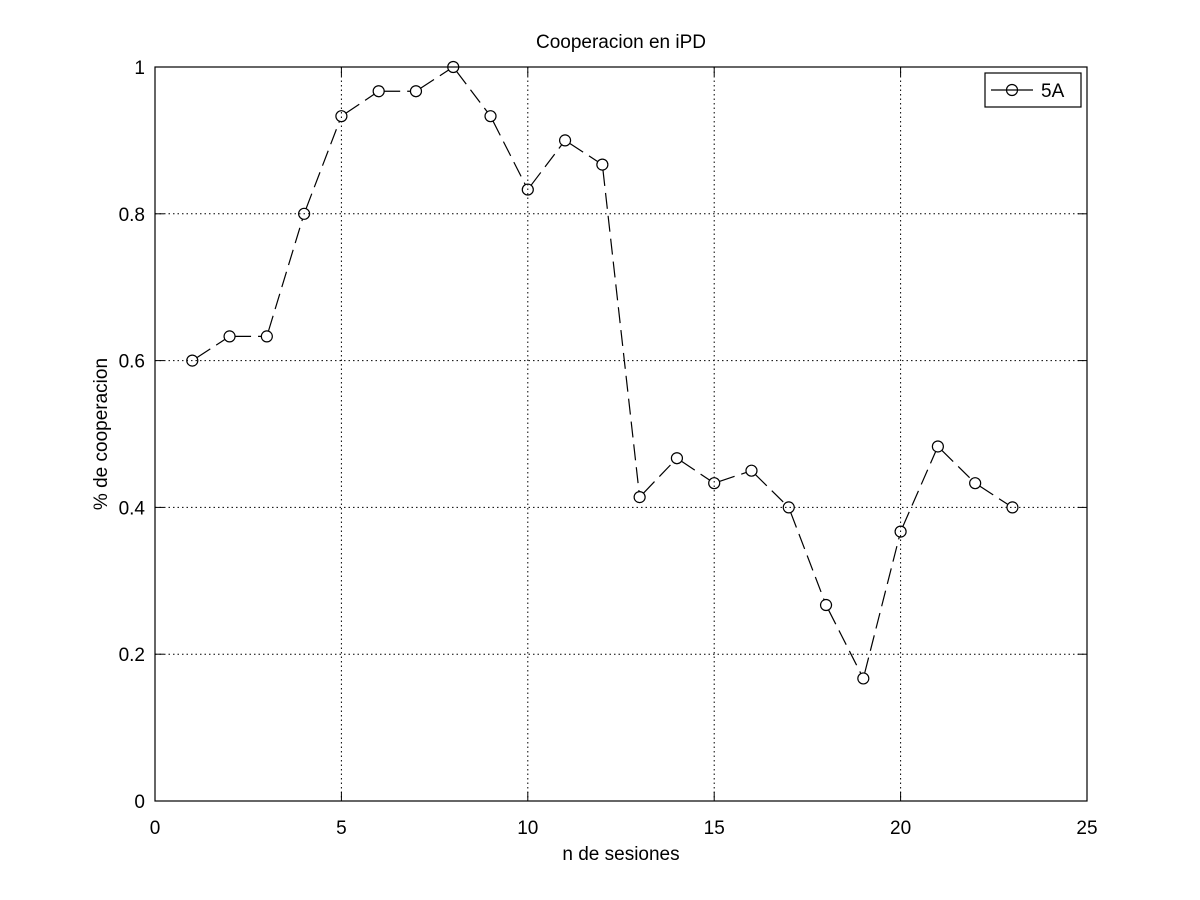 The height and width of the screenshot is (900, 1200). Describe the element at coordinates (139, 802) in the screenshot. I see `y-tick-label: 0` at that location.